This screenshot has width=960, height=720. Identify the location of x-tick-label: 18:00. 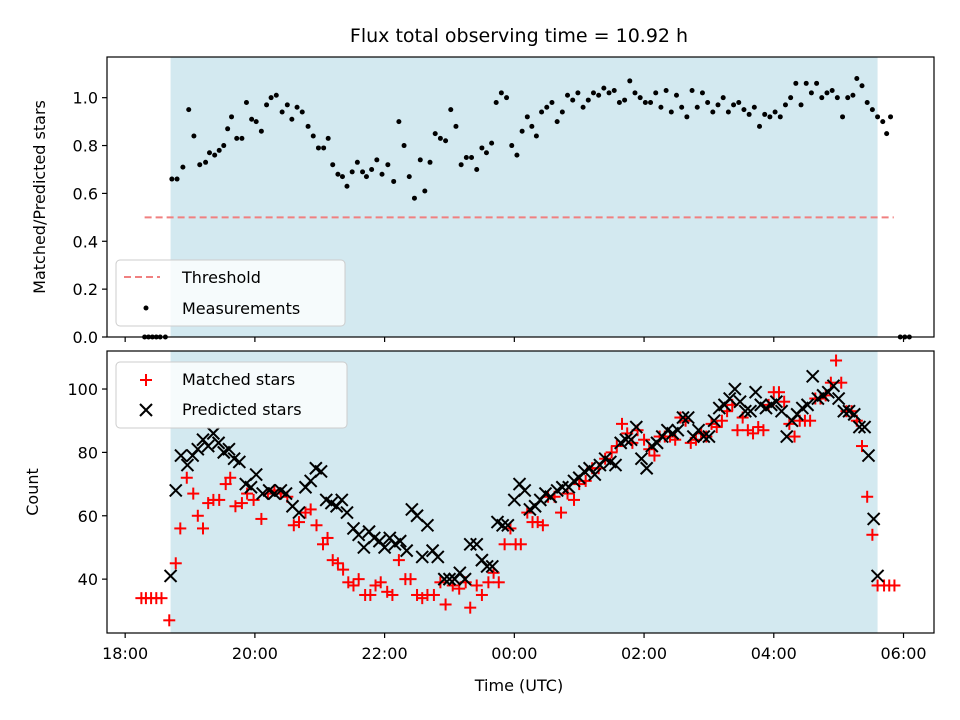
(125, 653).